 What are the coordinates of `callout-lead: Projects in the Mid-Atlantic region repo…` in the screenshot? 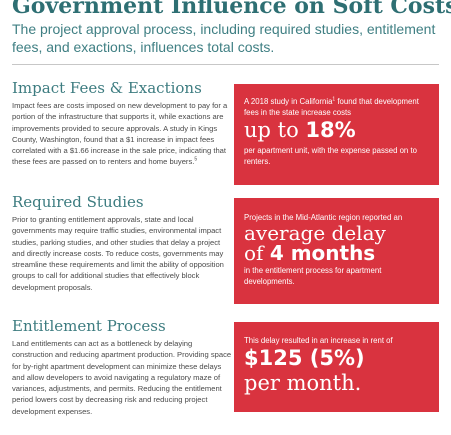 It's located at (323, 217).